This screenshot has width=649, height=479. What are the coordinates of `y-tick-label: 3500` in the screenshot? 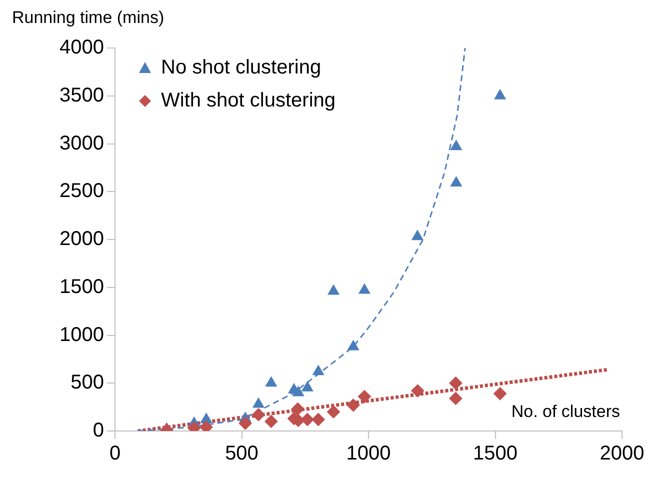 It's located at (82, 95).